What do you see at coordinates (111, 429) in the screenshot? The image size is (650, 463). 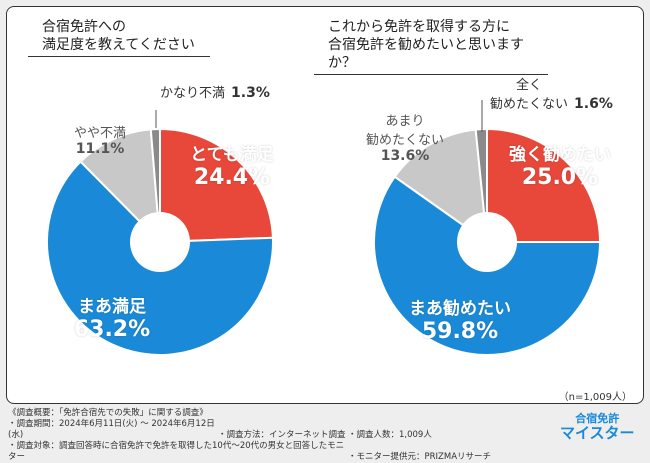 I see `footer-period: ・調査期間：2024年6月11日(火) ～ 2024年6月12日(水)` at bounding box center [111, 429].